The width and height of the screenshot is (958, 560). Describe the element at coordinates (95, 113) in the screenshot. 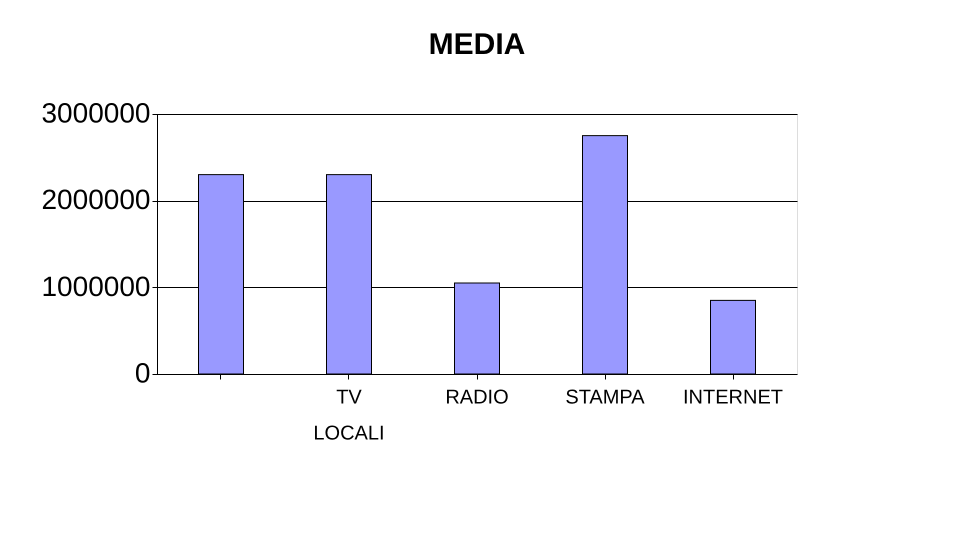

I see `y-tick-label: 3000000` at that location.